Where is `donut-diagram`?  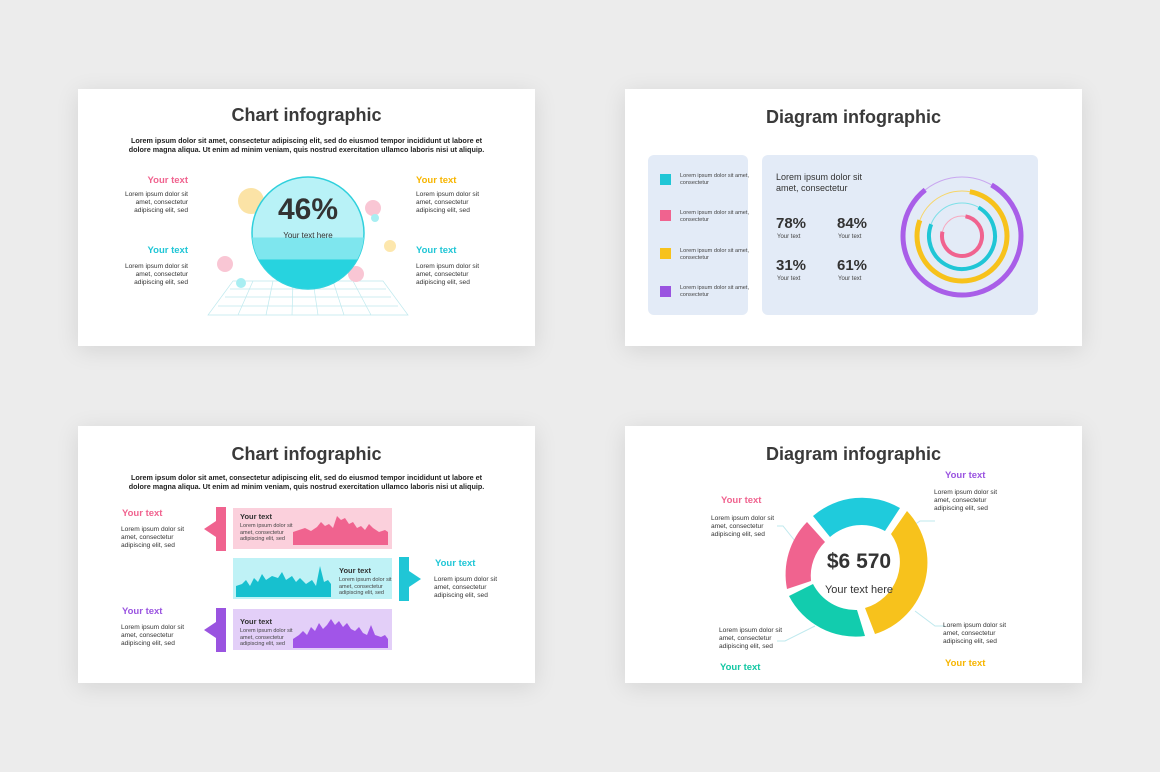 donut-diagram is located at coordinates (861, 569).